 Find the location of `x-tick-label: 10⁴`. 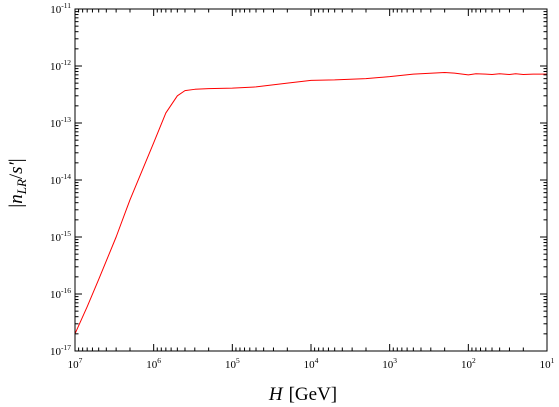

x-tick-label: 10⁴ is located at coordinates (311, 363).